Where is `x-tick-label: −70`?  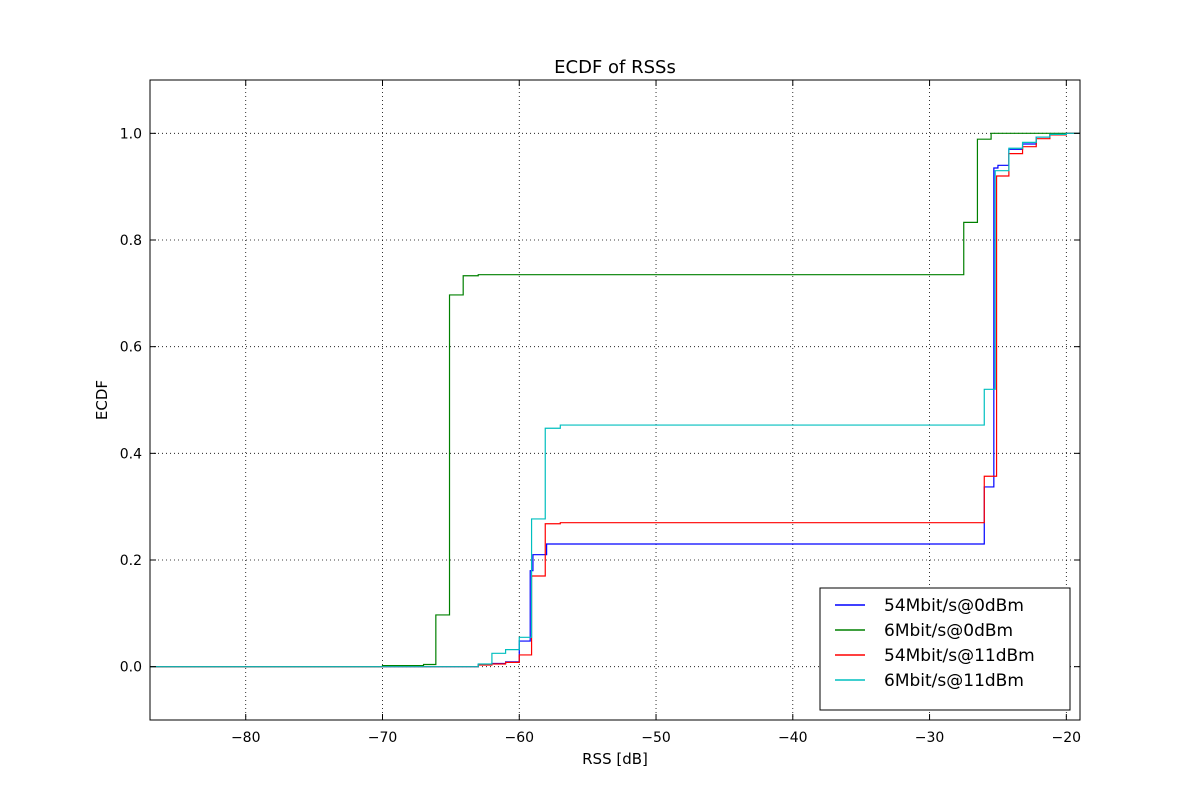 x-tick-label: −70 is located at coordinates (383, 738).